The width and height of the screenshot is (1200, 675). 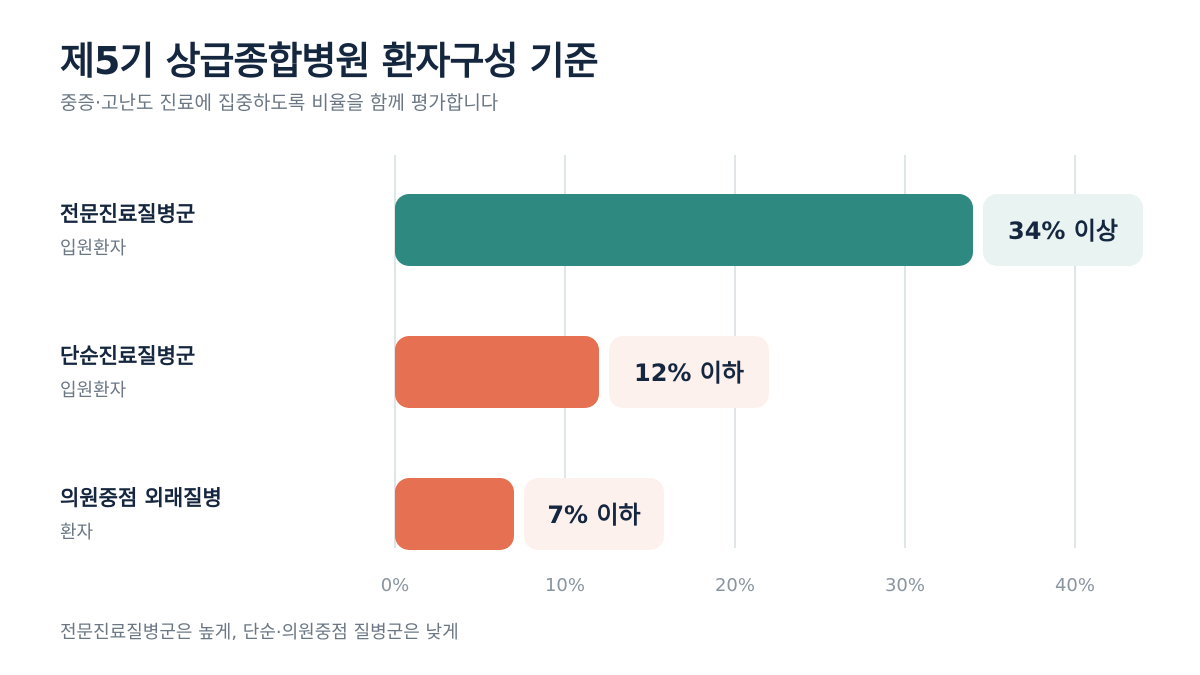 I want to click on x-tick-label: 20%, so click(x=735, y=585).